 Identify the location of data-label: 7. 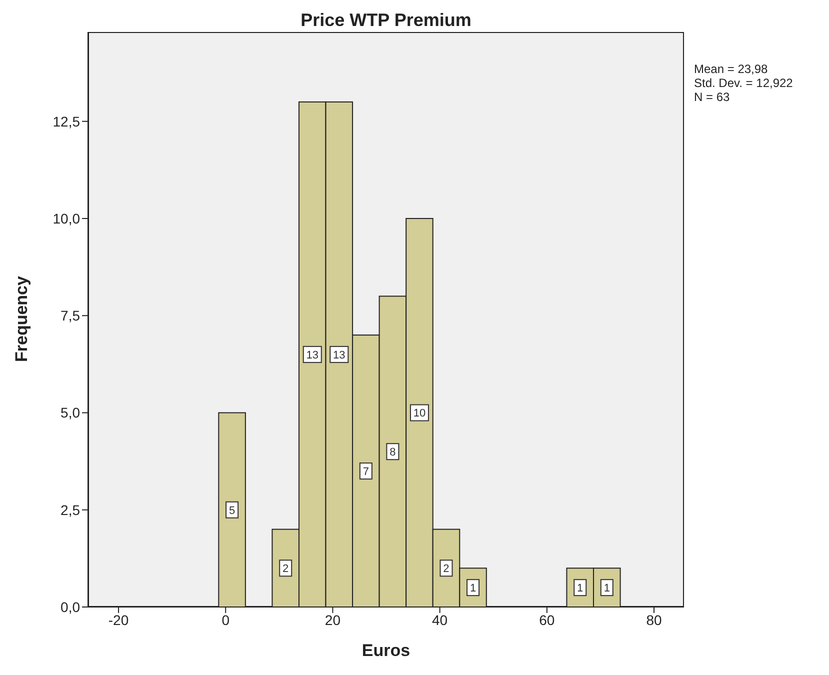
(365, 472).